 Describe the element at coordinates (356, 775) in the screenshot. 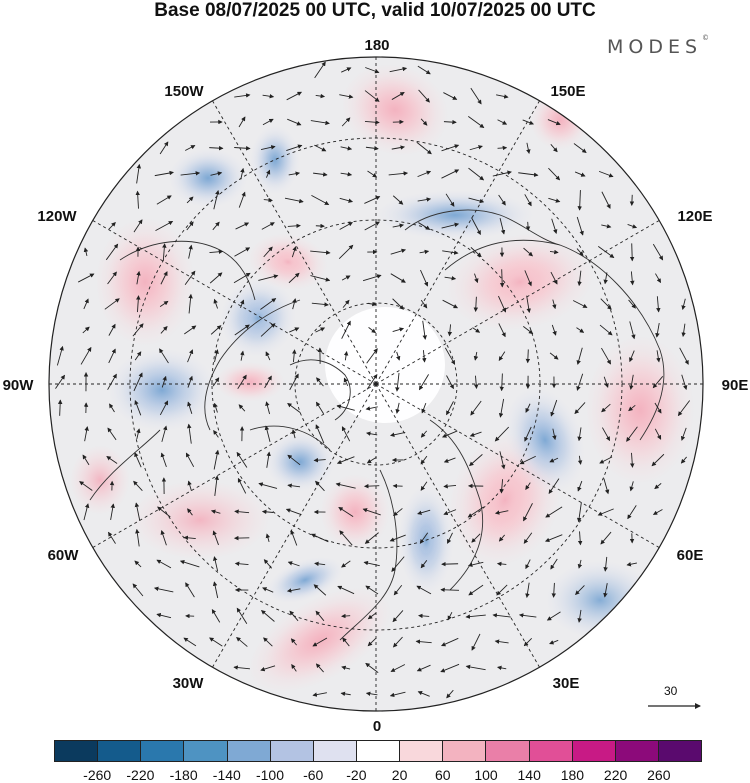

I see `colorbar-label: -20` at that location.